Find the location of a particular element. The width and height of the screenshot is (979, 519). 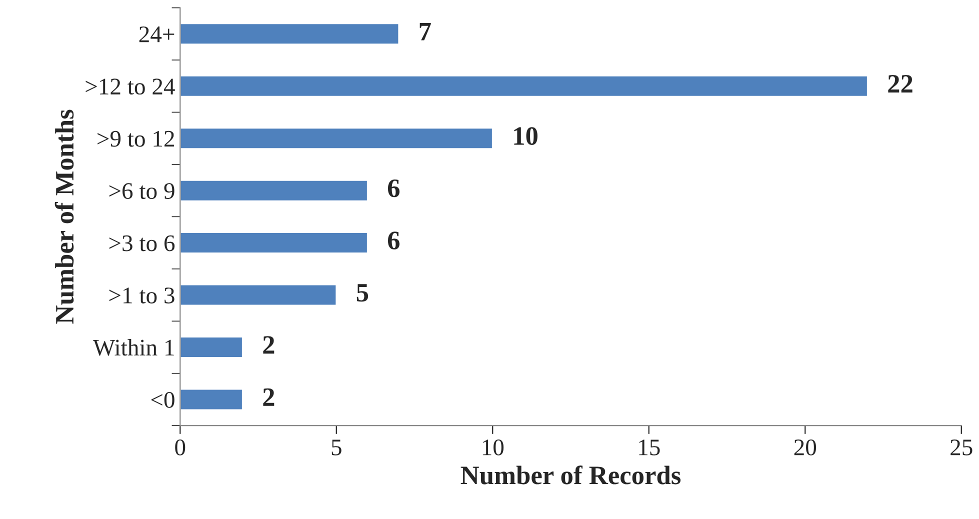

x-tick-label: 5 is located at coordinates (337, 448).